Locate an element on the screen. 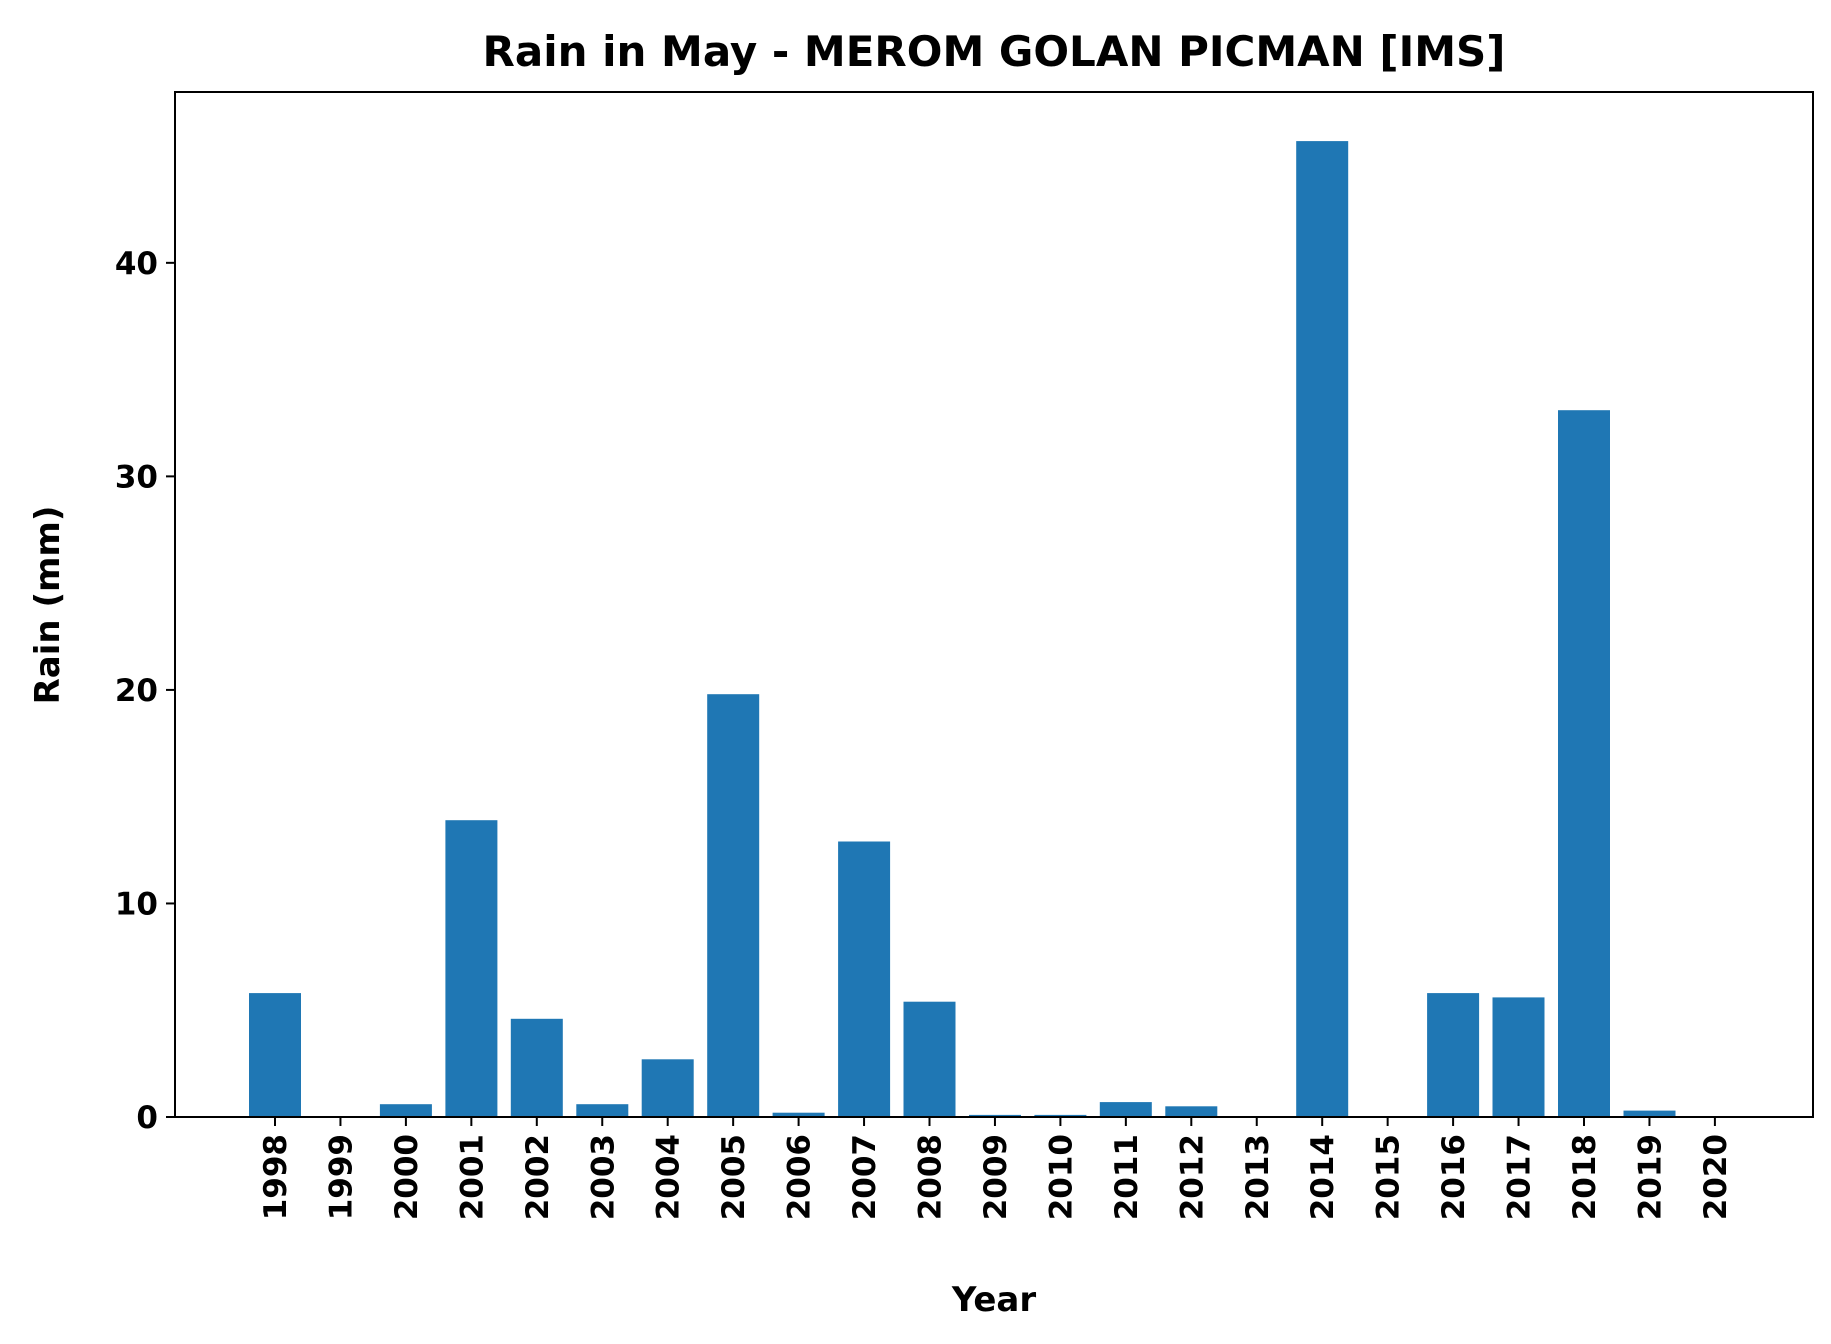 This screenshot has height=1344, width=1831. x-tick-label: 2012 is located at coordinates (1192, 1177).